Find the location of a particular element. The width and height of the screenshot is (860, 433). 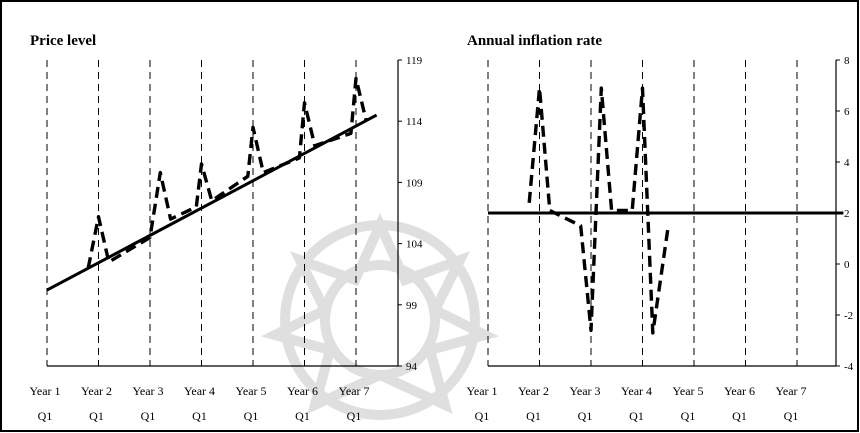

inflation-rate-y-tick-label: 4 is located at coordinates (847, 163).